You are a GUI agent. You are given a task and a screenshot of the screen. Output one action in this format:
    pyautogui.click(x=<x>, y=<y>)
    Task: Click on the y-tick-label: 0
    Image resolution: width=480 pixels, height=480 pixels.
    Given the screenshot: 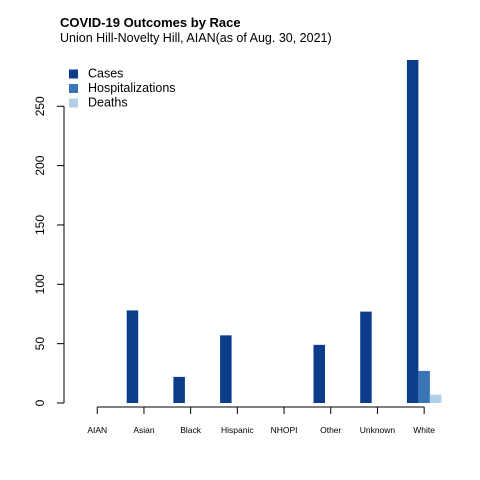 What is the action you would take?
    pyautogui.click(x=40, y=402)
    